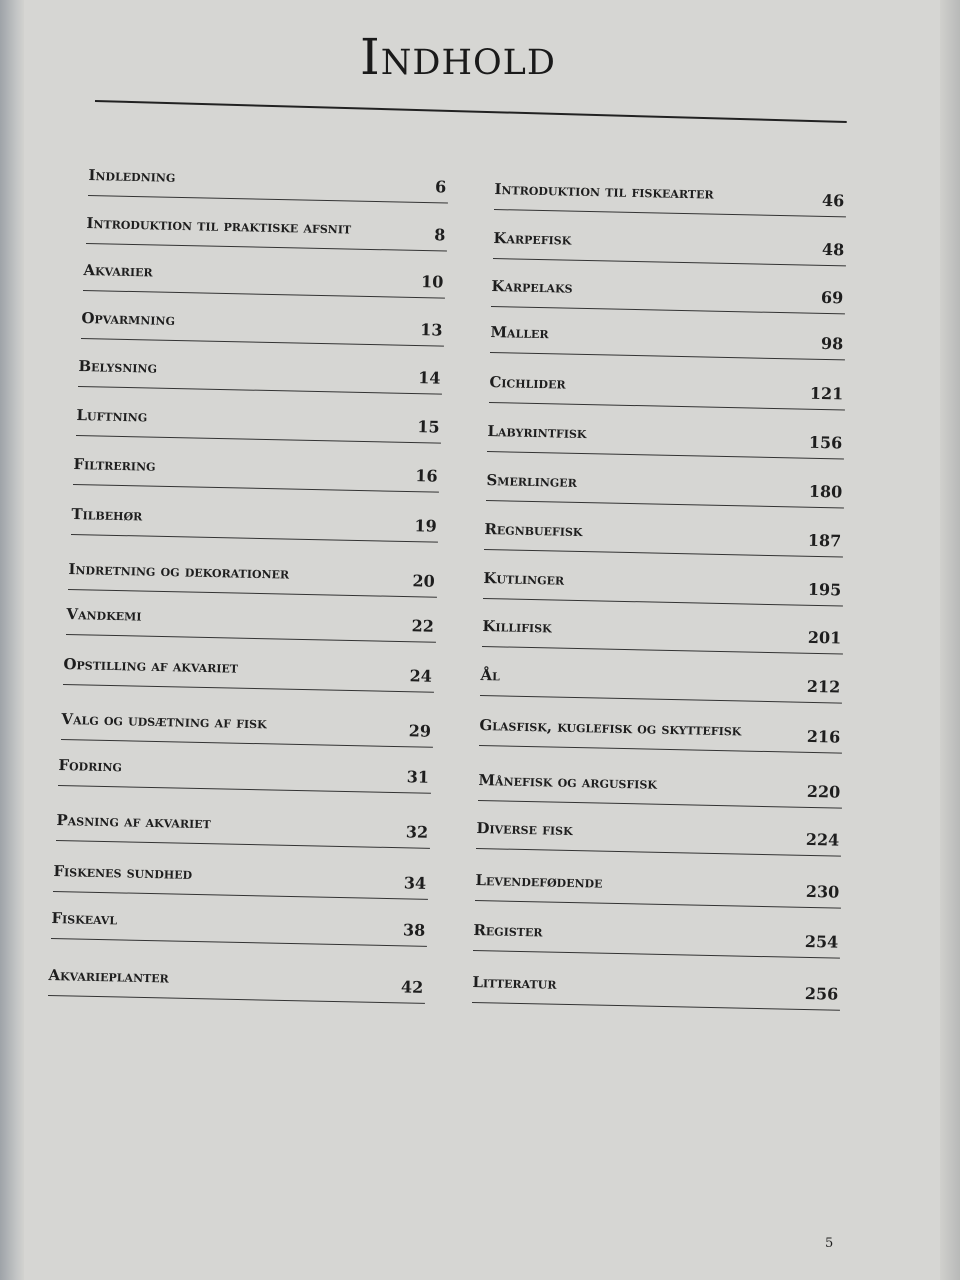 The width and height of the screenshot is (960, 1280). I want to click on toc-entry-title: Valg og udsætning af fisk, so click(163, 721).